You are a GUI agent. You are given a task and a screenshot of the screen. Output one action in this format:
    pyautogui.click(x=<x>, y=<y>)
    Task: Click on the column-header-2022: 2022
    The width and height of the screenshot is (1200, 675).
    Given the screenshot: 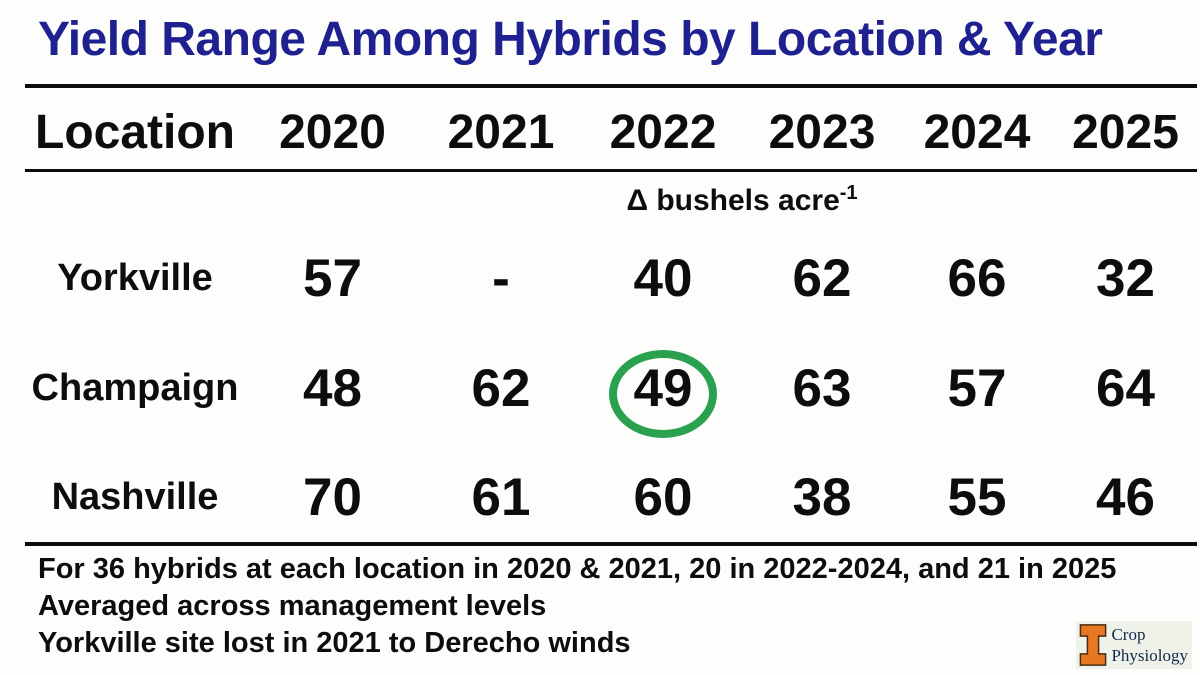 What is the action you would take?
    pyautogui.click(x=663, y=132)
    